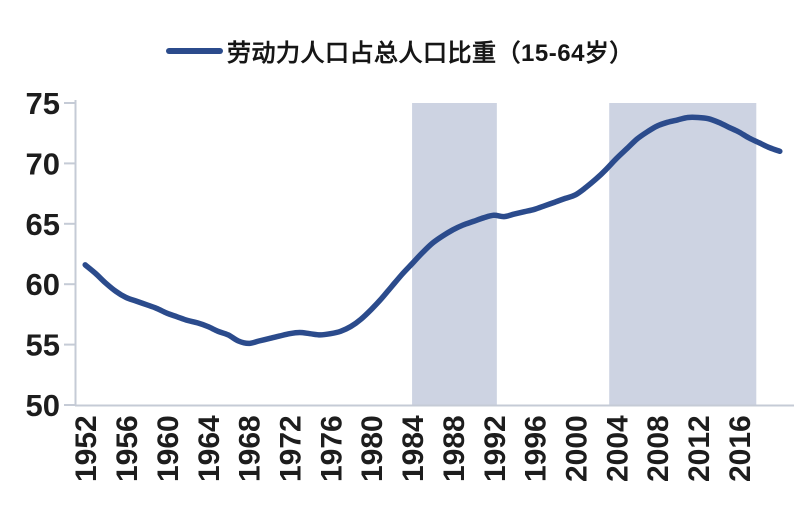  Describe the element at coordinates (430, 53) in the screenshot. I see `legend-label: 劳动力人口占总人口比重（15-64岁）` at that location.